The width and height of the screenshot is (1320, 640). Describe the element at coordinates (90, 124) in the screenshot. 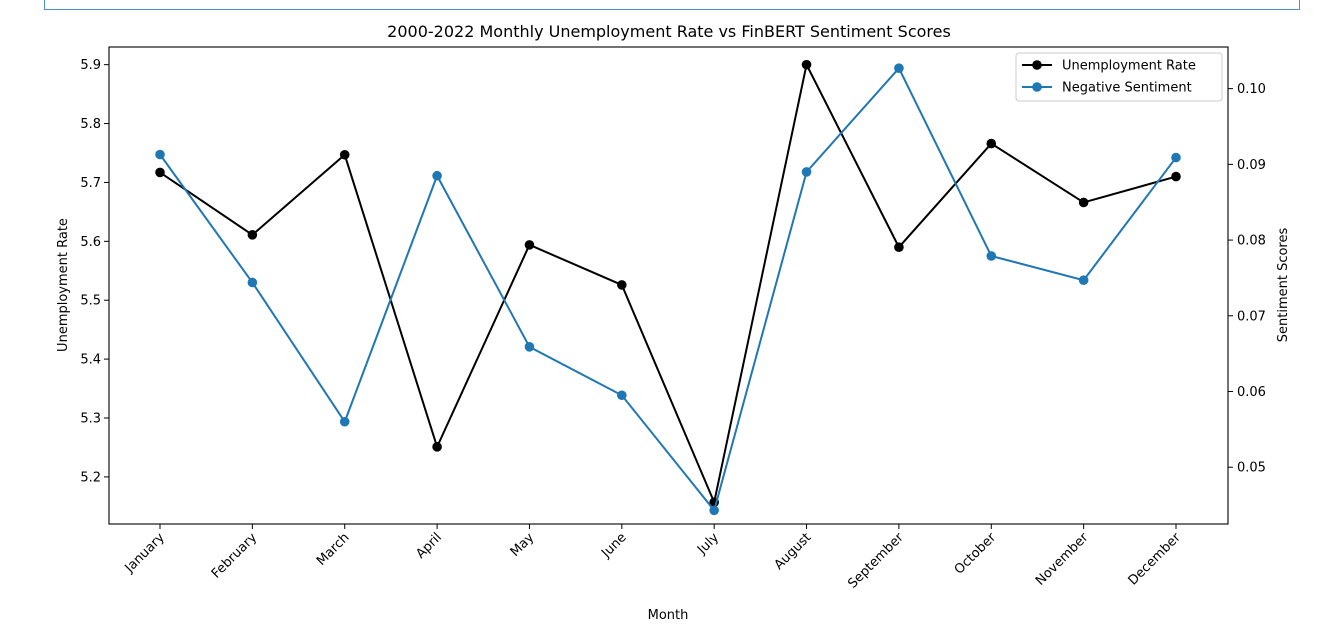

I see `y-tick-label: 5.8` at that location.